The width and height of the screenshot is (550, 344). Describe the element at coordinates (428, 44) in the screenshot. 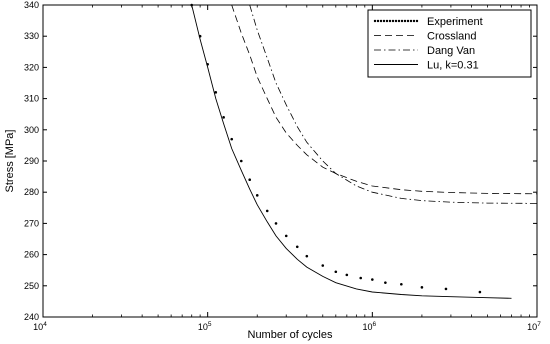

I see `legend-entries: Experiment Crossland Dang Van Lu, k=0.31` at that location.